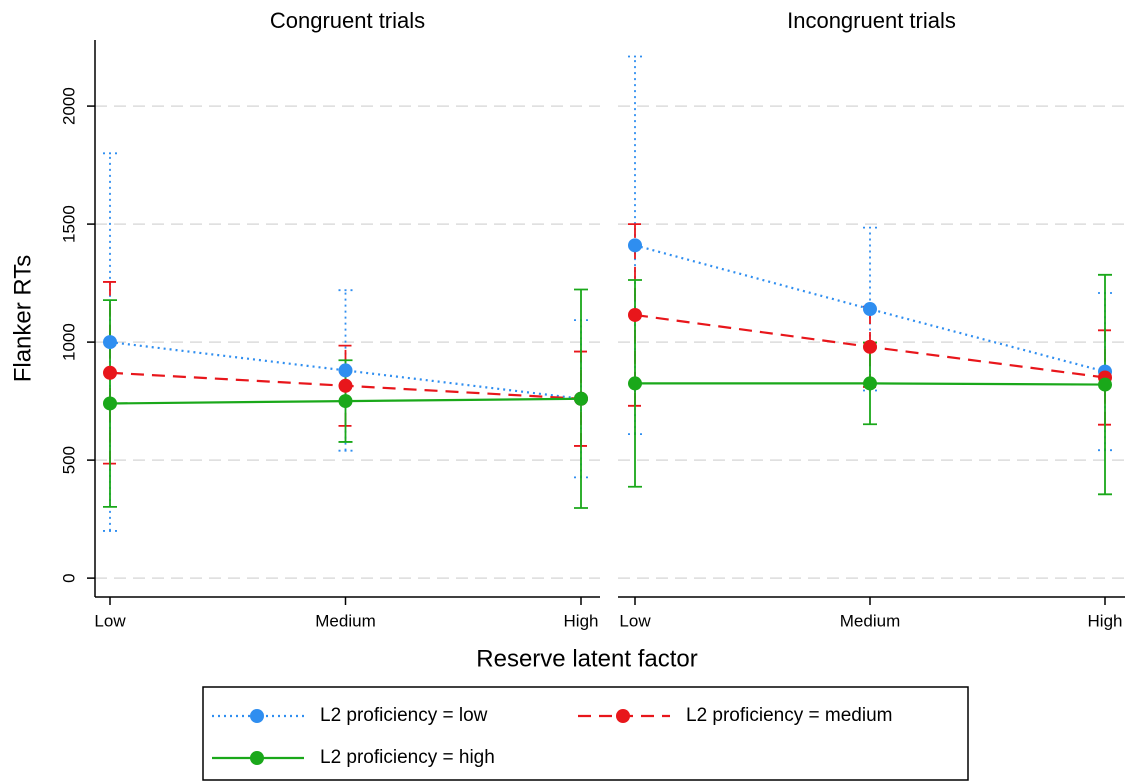  Describe the element at coordinates (585, 733) in the screenshot. I see `legend-box` at that location.